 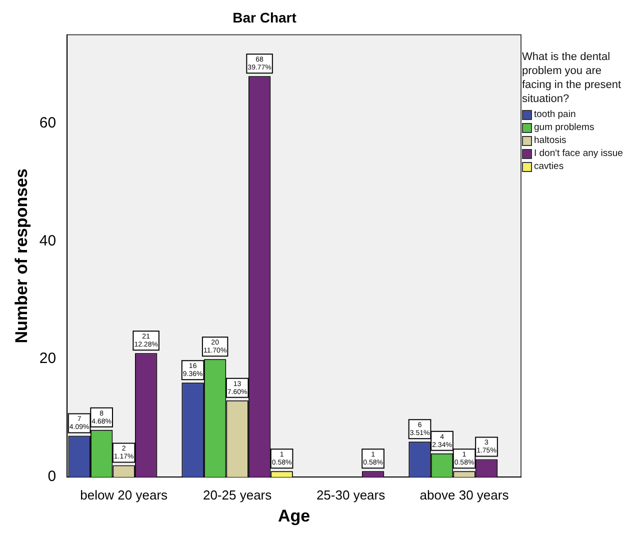 I want to click on x-axis-title: Age, so click(x=294, y=516).